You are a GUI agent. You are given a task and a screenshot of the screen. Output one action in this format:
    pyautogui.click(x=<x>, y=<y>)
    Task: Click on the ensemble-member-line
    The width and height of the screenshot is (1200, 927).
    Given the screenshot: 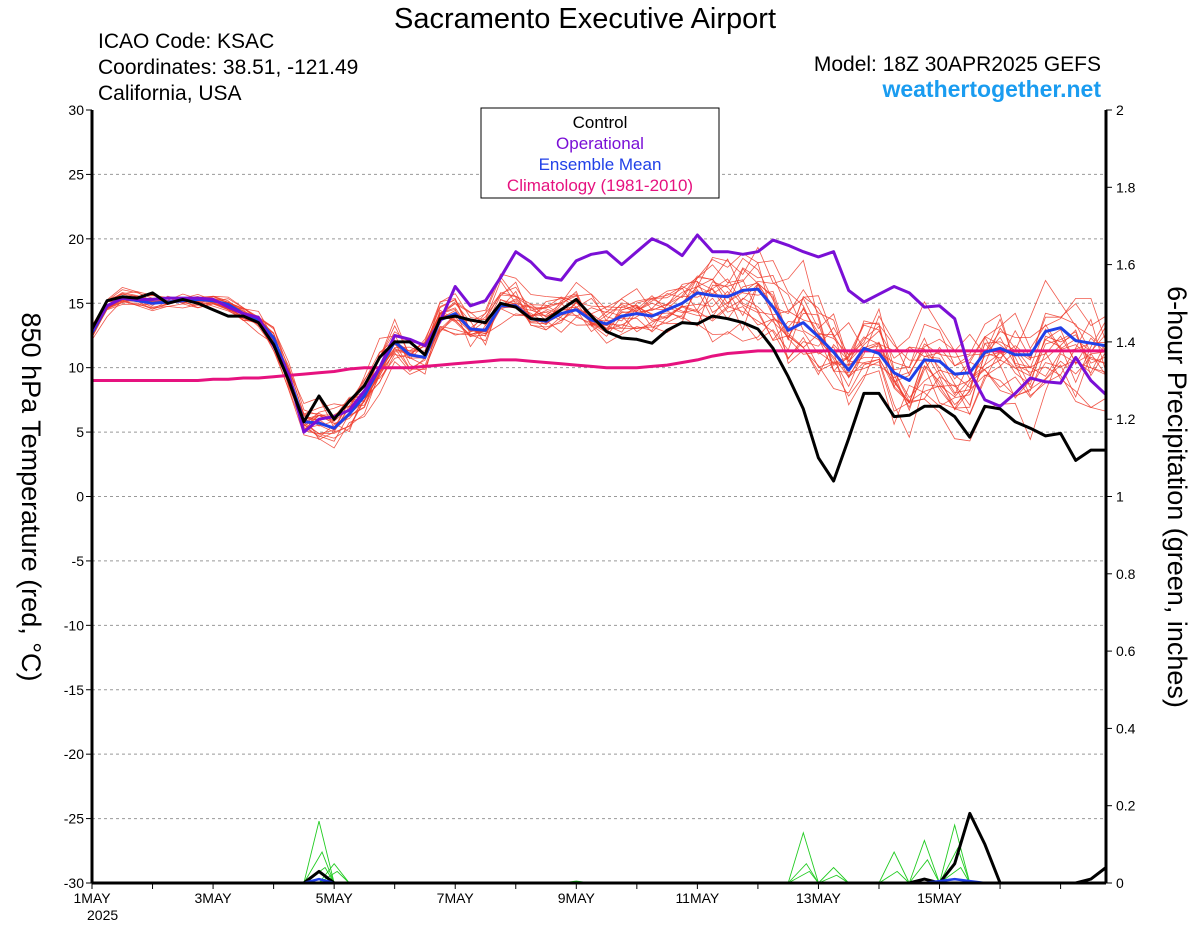 What is the action you would take?
    pyautogui.click(x=599, y=346)
    